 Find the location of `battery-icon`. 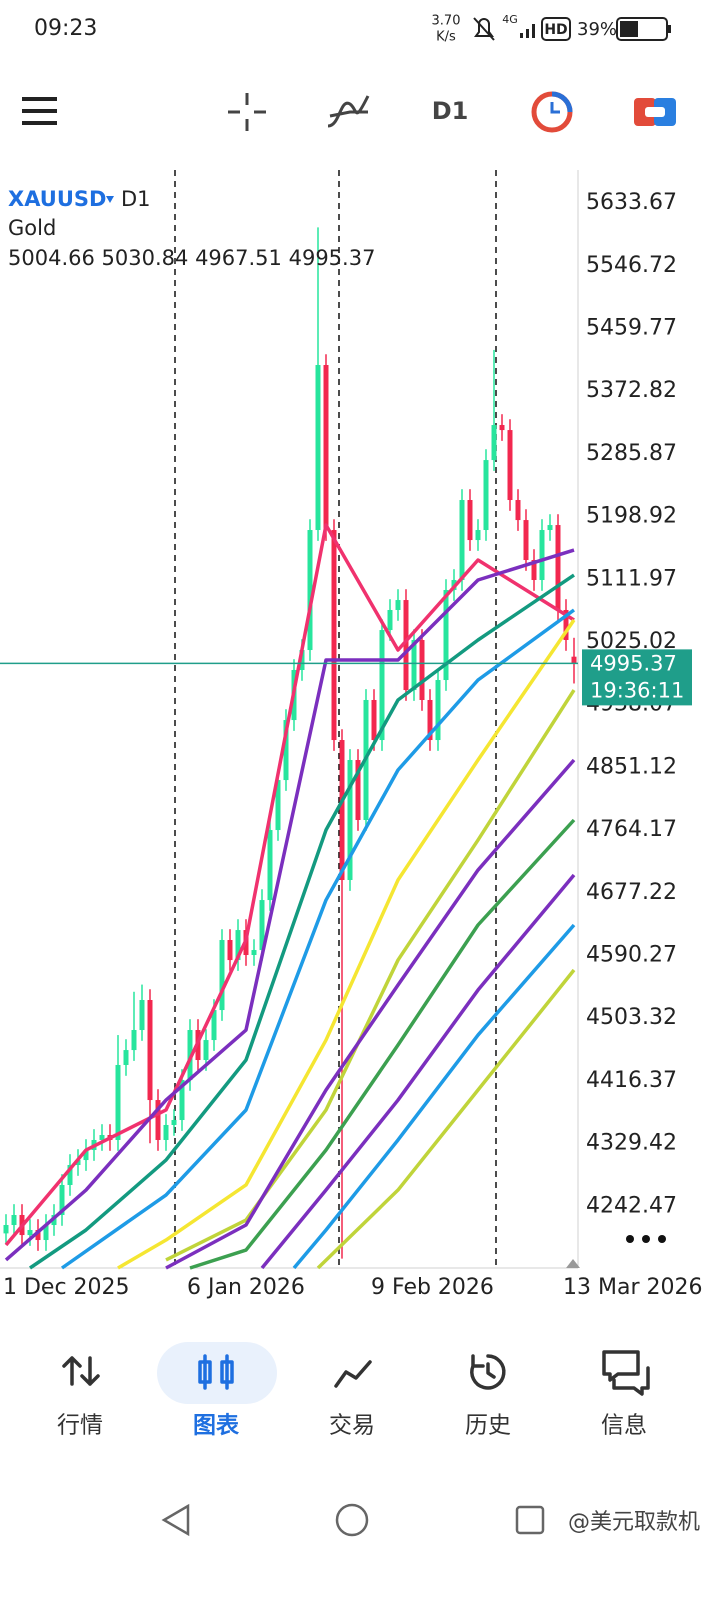

battery-icon is located at coordinates (643, 29).